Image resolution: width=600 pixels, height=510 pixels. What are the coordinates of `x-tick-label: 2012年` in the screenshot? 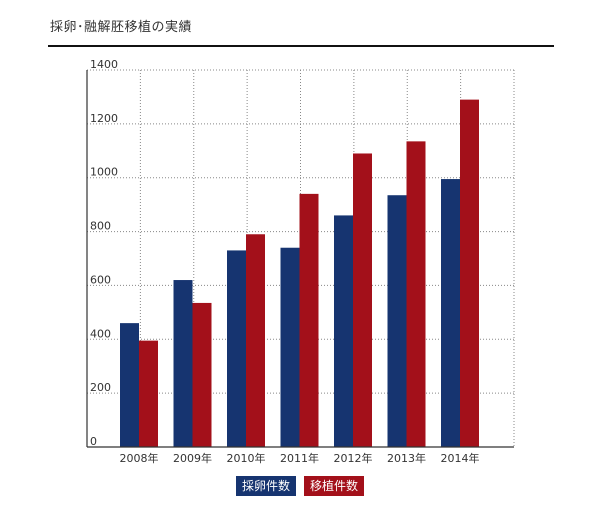 It's located at (353, 458).